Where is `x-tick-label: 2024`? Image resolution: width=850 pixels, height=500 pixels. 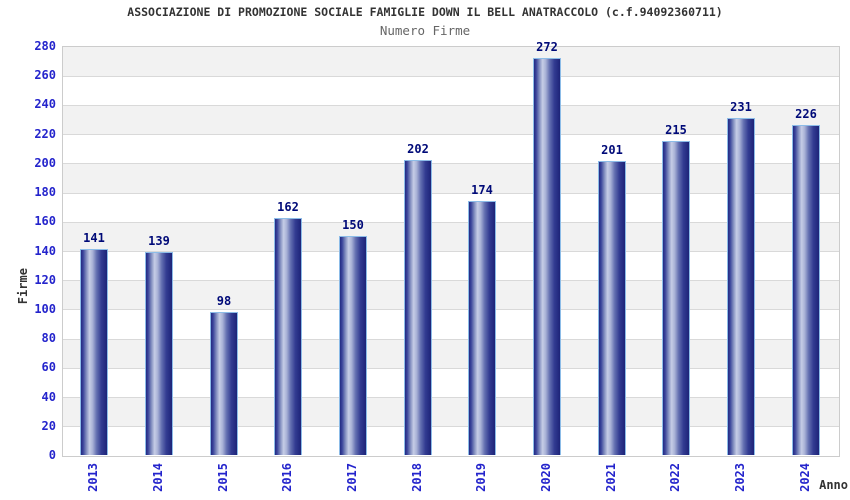
x-tick-label: 2024 is located at coordinates (805, 477).